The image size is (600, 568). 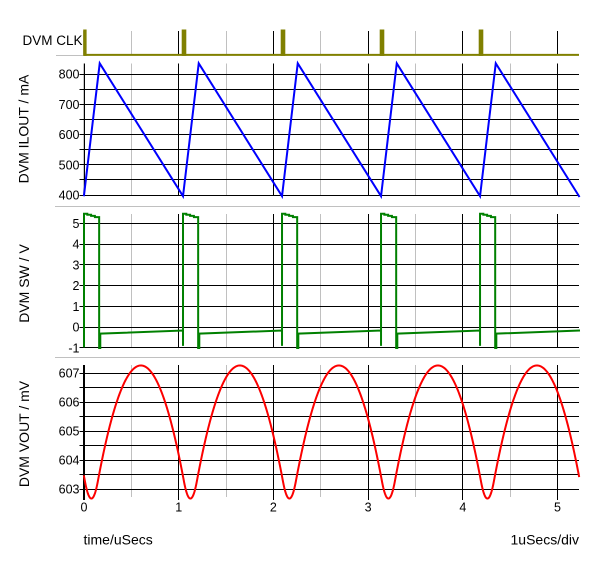 What do you see at coordinates (69, 403) in the screenshot?
I see `svg-text: 606` at bounding box center [69, 403].